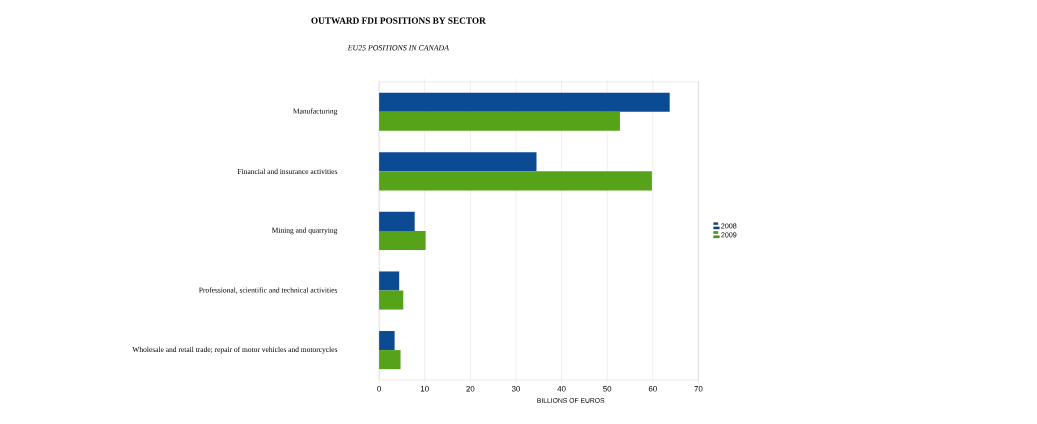 Image resolution: width=1037 pixels, height=424 pixels. Describe the element at coordinates (398, 20) in the screenshot. I see `chart-title: OUTWARD FDI POSITIONS BY SECTOR` at that location.